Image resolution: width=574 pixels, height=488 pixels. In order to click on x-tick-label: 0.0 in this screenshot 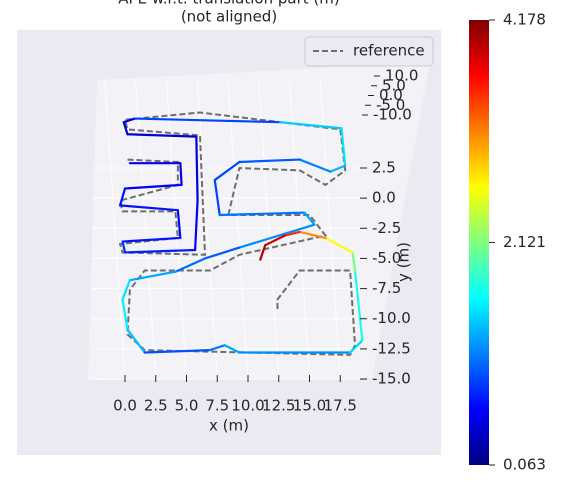, I will do `click(125, 406)`.